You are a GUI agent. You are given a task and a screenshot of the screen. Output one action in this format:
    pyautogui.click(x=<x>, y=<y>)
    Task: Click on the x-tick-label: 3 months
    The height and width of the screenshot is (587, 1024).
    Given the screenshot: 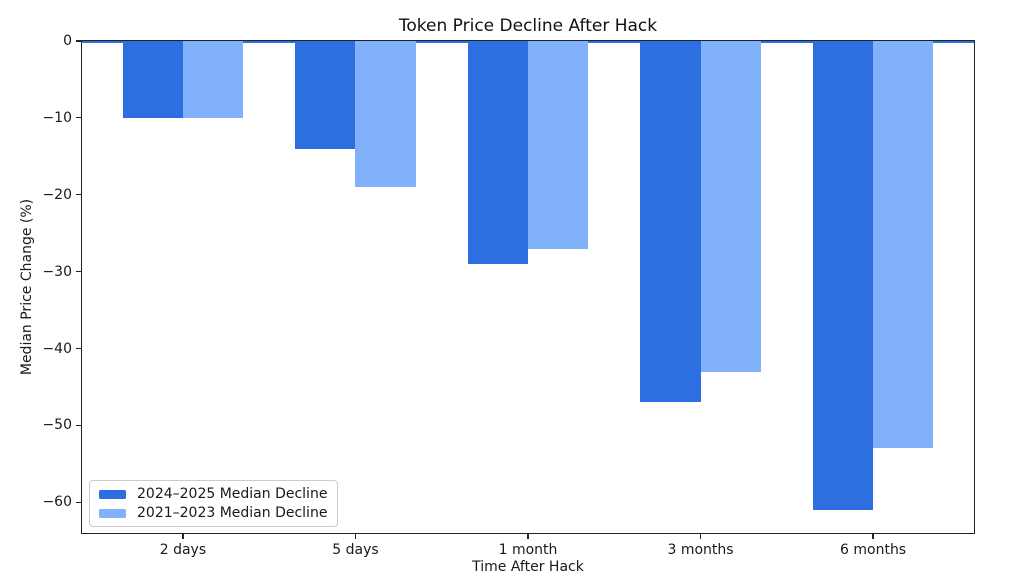 What is the action you would take?
    pyautogui.click(x=700, y=550)
    